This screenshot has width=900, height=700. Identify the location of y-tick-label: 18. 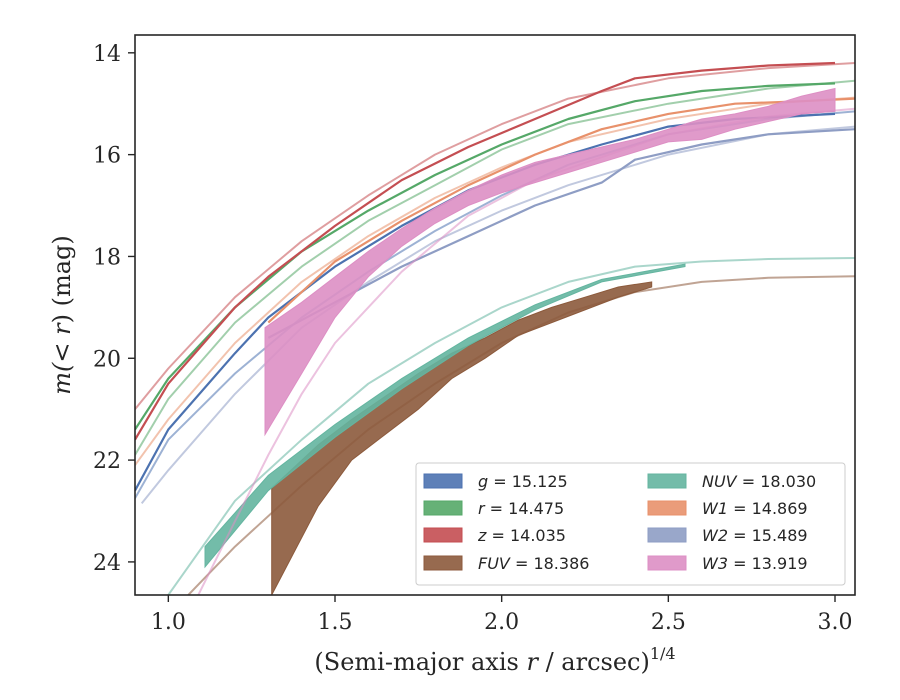
(107, 257).